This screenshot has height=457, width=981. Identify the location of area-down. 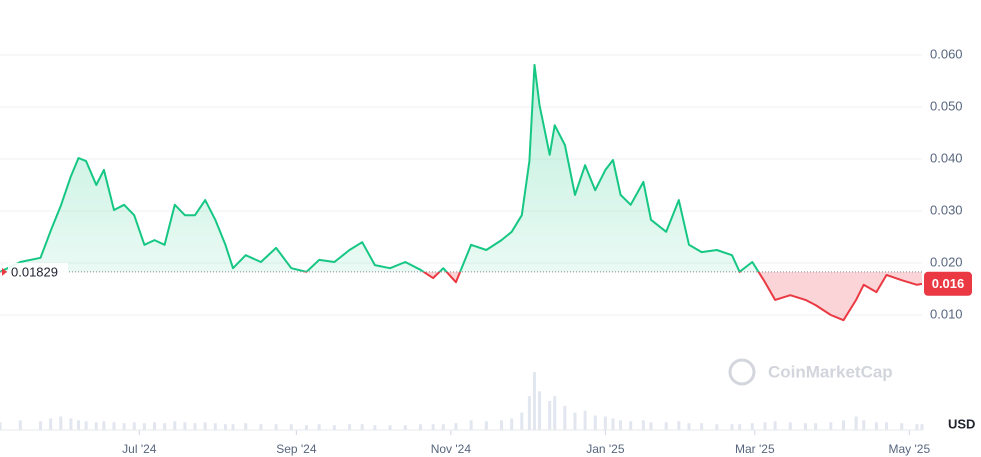
(461, 296).